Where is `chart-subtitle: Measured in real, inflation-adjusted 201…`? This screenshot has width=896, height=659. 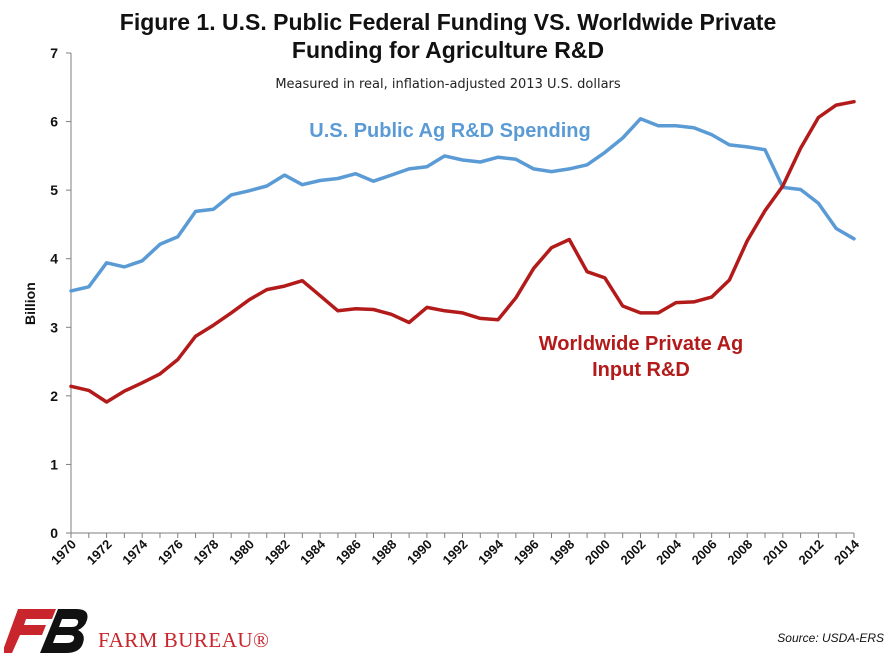 chart-subtitle: Measured in real, inflation-adjusted 201… is located at coordinates (448, 84).